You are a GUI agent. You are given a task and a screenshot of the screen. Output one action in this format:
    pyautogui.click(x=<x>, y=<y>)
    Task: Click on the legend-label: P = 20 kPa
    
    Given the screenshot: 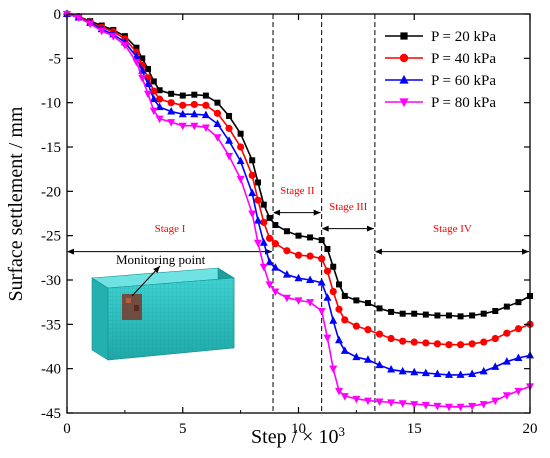 What is the action you would take?
    pyautogui.click(x=463, y=37)
    